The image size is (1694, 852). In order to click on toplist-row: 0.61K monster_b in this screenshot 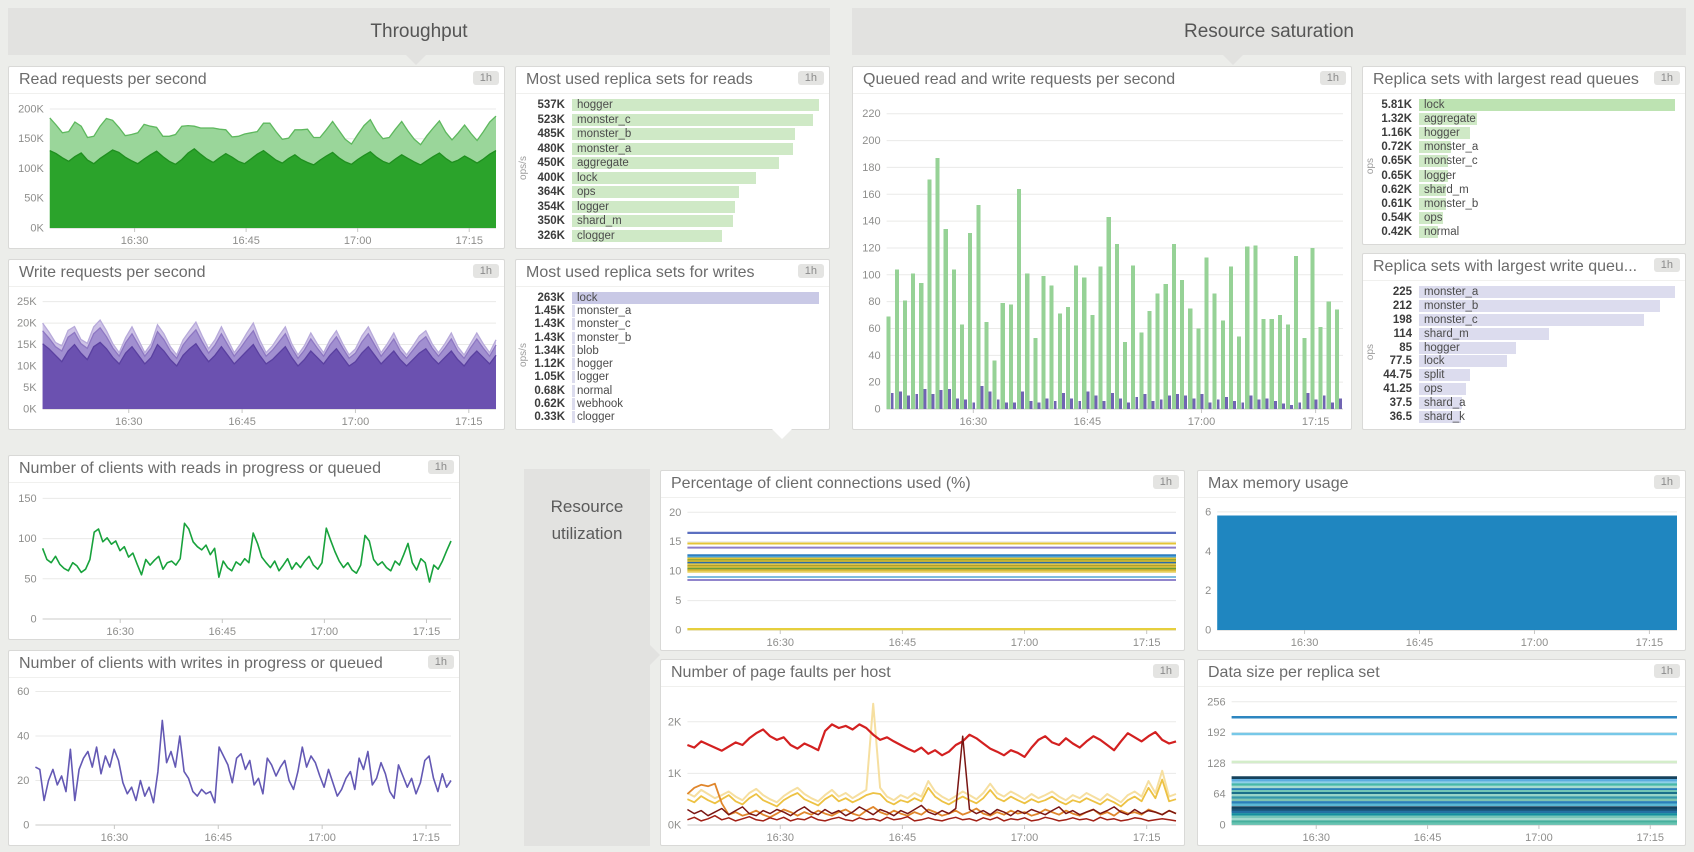, I will do `click(1519, 204)`.